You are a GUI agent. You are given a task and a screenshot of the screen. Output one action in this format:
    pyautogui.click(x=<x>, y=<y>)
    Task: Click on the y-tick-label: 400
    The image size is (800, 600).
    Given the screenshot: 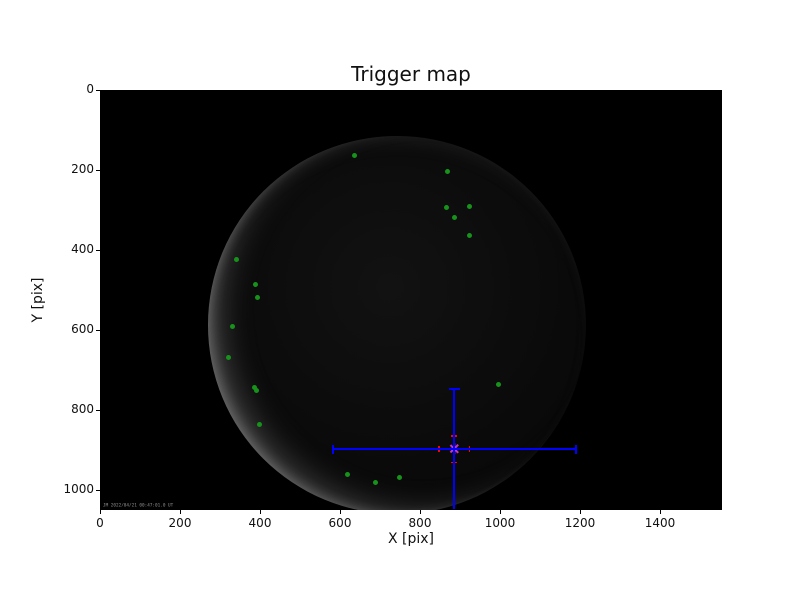 What is the action you would take?
    pyautogui.click(x=82, y=249)
    